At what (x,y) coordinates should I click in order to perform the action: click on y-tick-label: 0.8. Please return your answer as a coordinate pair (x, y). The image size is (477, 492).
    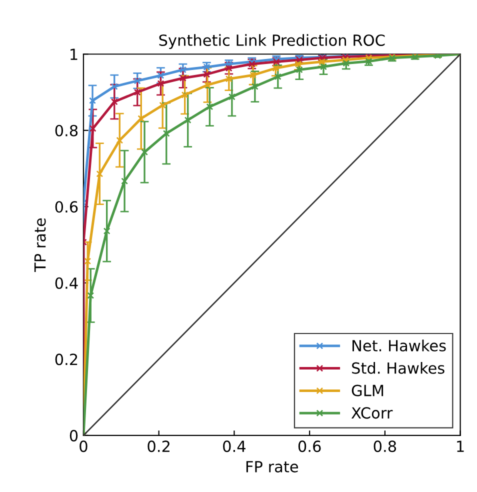
    Looking at the image, I should click on (66, 130).